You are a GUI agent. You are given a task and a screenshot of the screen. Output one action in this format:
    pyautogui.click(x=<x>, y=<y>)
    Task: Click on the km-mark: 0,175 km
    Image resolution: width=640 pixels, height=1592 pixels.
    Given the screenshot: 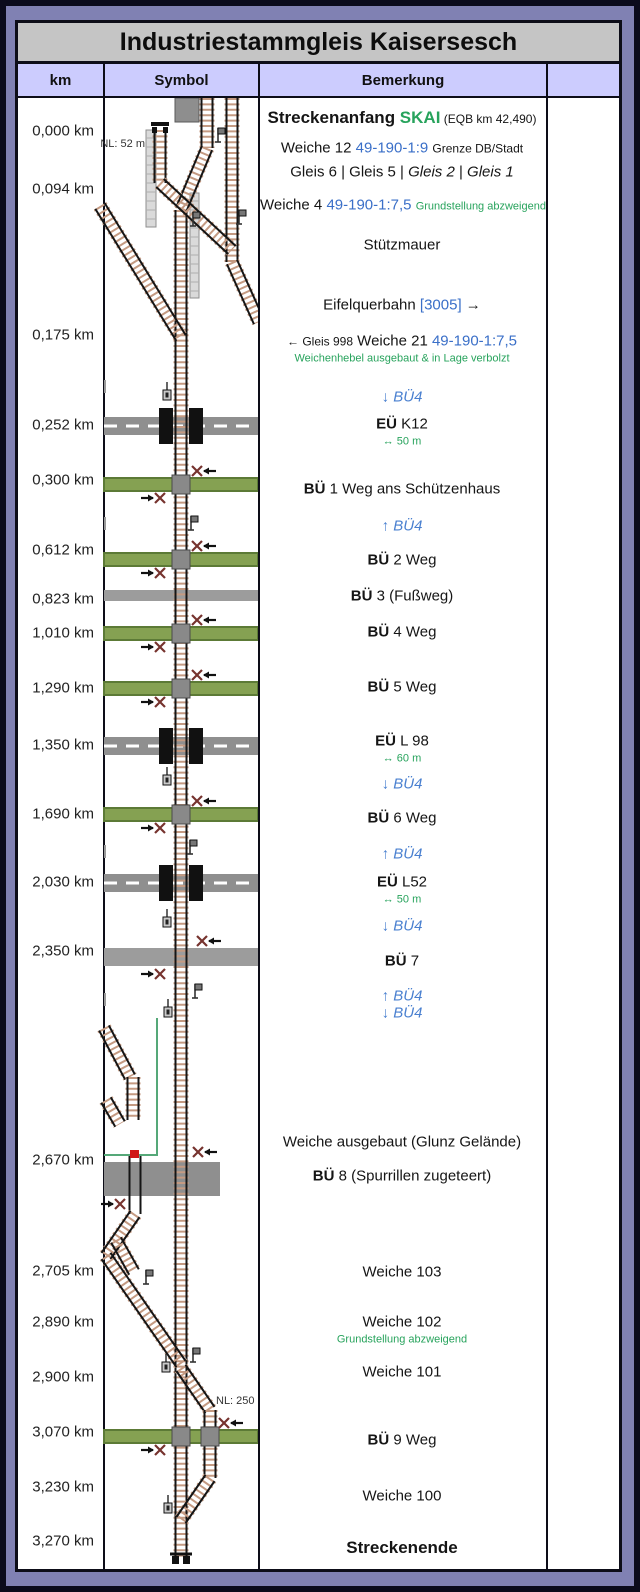 What is the action you would take?
    pyautogui.click(x=63, y=335)
    